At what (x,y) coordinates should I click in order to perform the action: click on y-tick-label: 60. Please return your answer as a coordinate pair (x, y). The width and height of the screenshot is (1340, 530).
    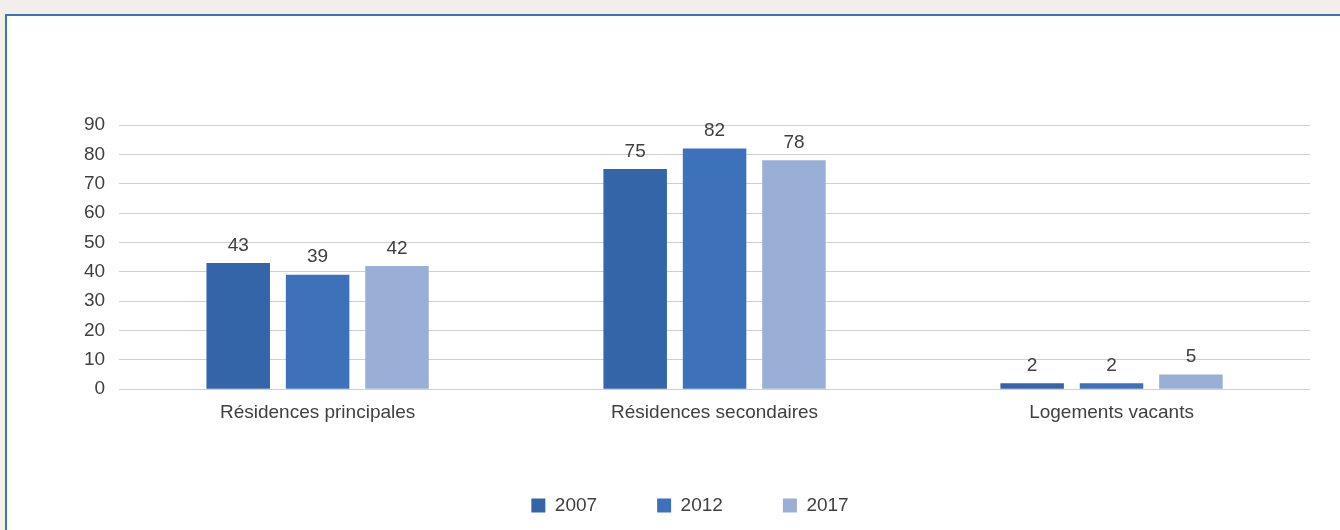
    Looking at the image, I should click on (94, 212).